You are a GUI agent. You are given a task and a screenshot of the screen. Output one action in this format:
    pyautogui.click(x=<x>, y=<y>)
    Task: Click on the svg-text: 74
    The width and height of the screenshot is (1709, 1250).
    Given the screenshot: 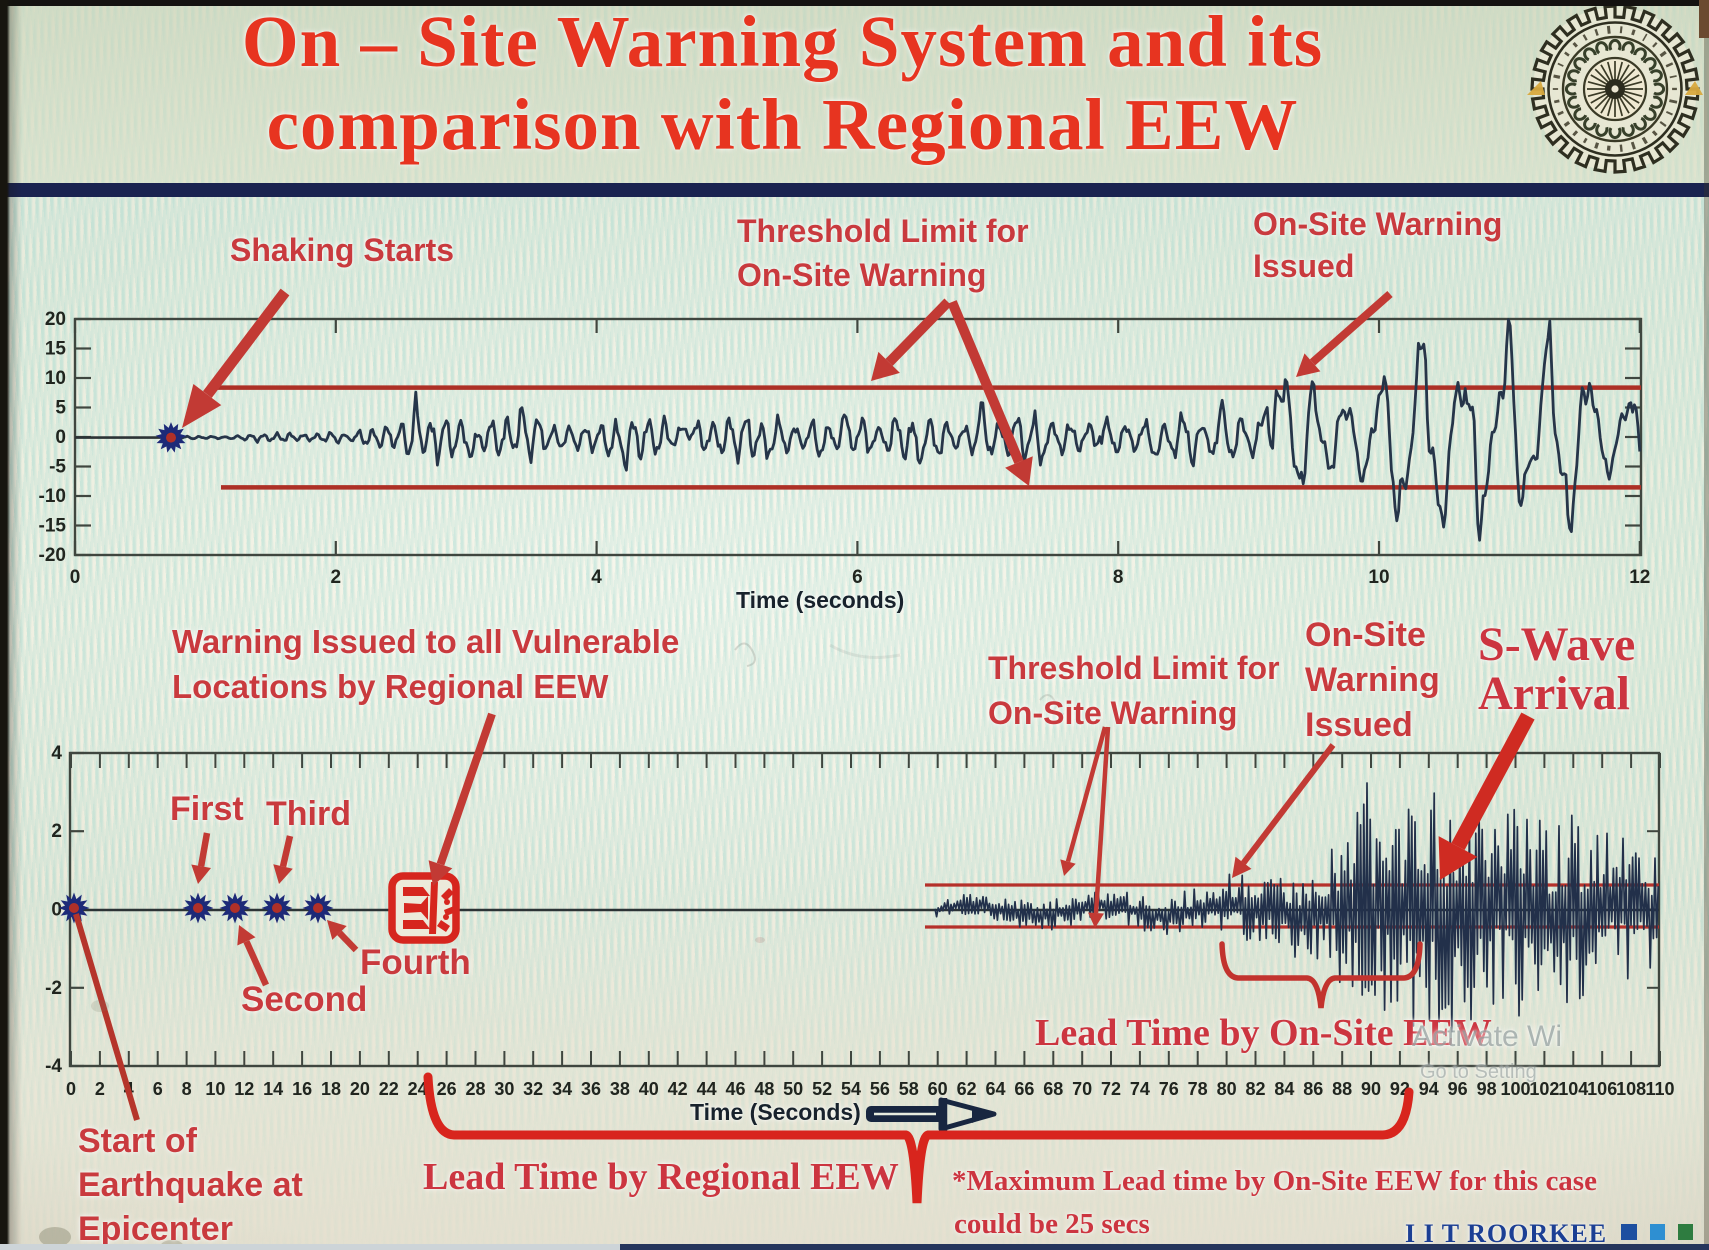 What is the action you would take?
    pyautogui.click(x=1140, y=1089)
    